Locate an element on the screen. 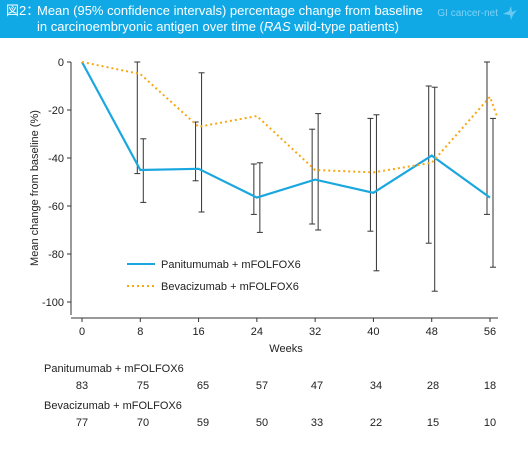  risk-count: 70 is located at coordinates (143, 423).